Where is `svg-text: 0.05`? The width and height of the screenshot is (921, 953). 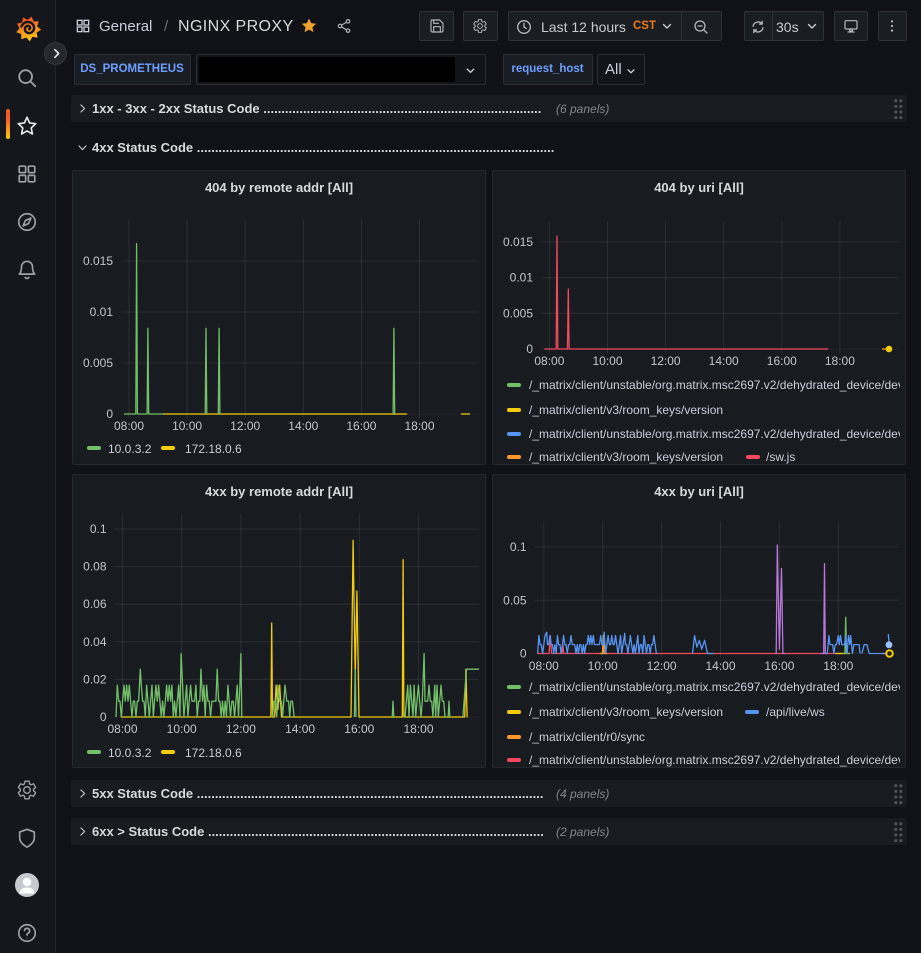
svg-text: 0.05 is located at coordinates (515, 600).